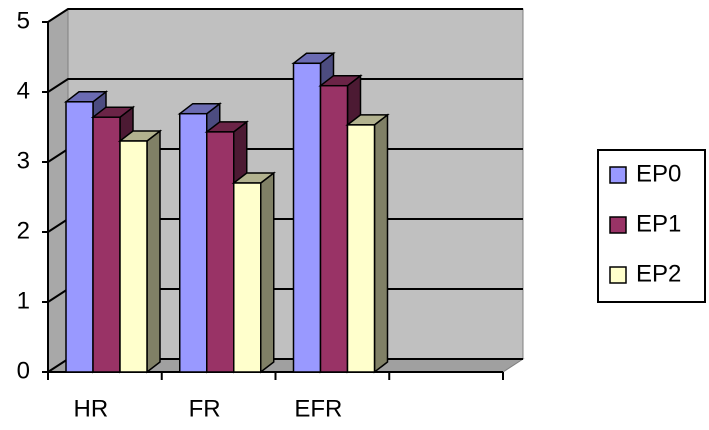 This screenshot has width=709, height=430. What do you see at coordinates (23, 90) in the screenshot?
I see `y-tick-label: 4` at bounding box center [23, 90].